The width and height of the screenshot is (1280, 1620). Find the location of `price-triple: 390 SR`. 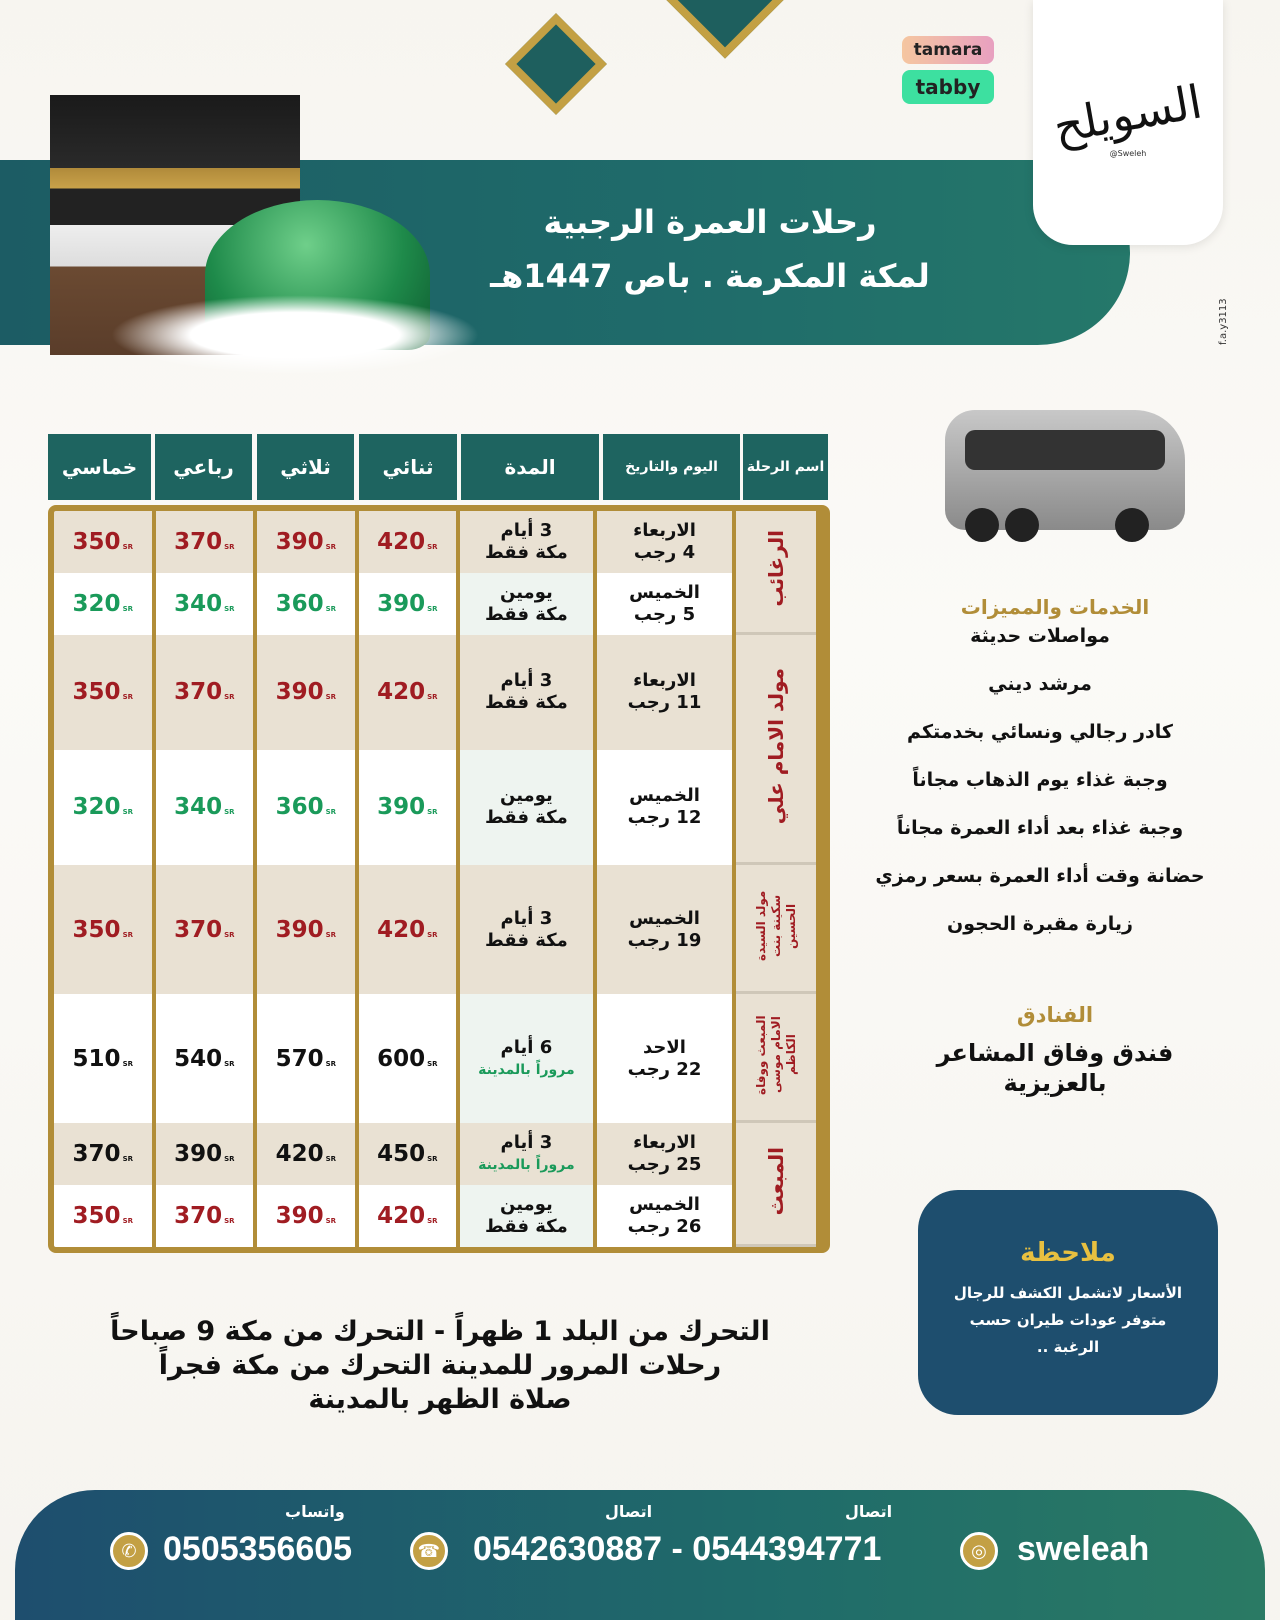

price-triple: 390 SR is located at coordinates (306, 542).